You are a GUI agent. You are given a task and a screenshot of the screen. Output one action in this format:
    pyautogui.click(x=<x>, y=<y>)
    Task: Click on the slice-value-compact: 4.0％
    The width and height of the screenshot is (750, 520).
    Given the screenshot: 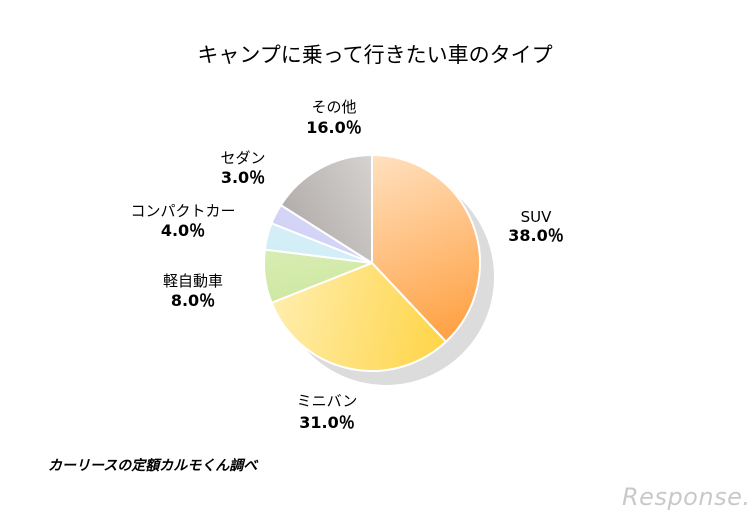 What is the action you would take?
    pyautogui.click(x=183, y=230)
    